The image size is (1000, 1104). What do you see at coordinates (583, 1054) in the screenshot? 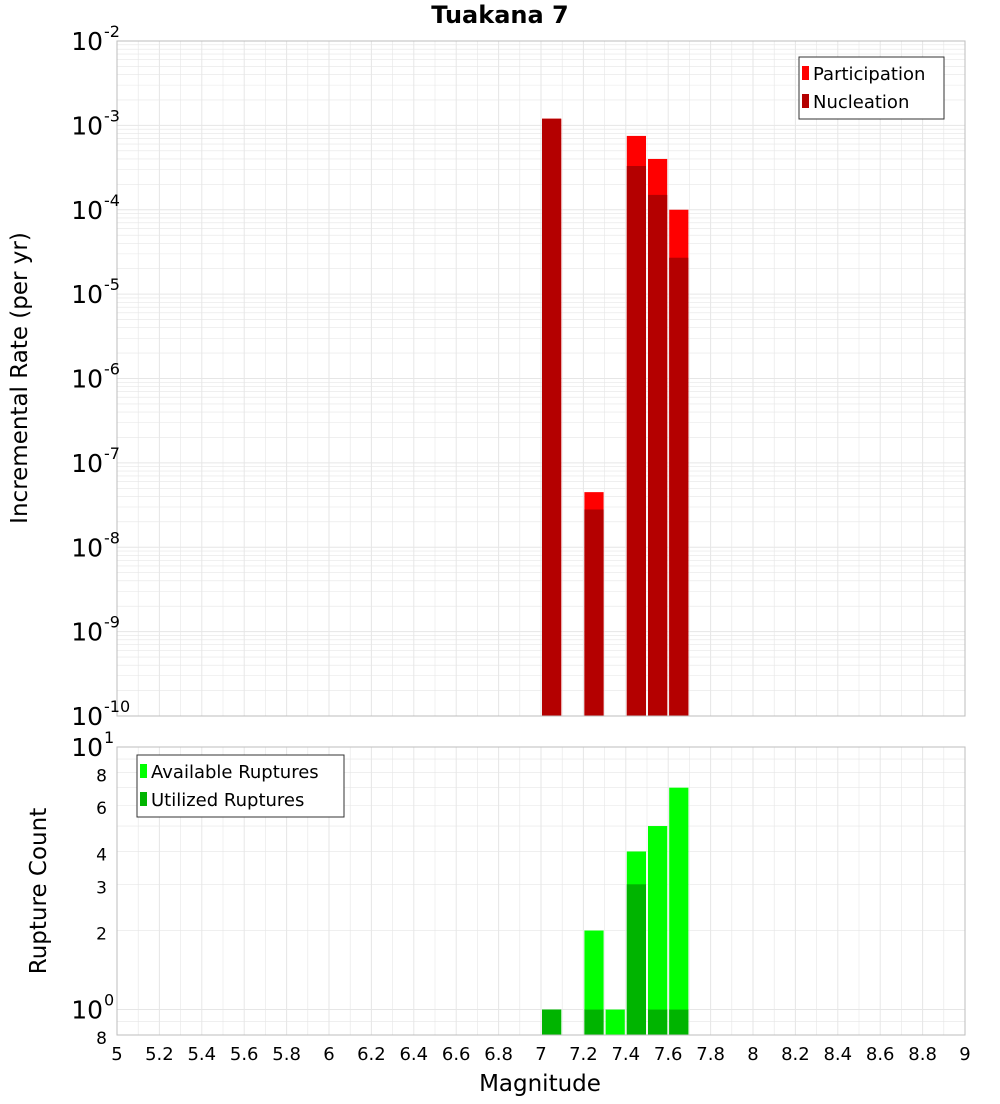
I see `x-tick-label: 7.2` at bounding box center [583, 1054].